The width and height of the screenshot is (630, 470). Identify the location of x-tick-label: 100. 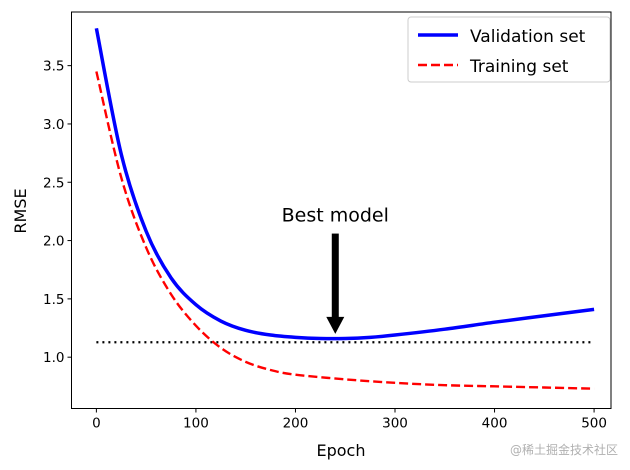
(196, 424).